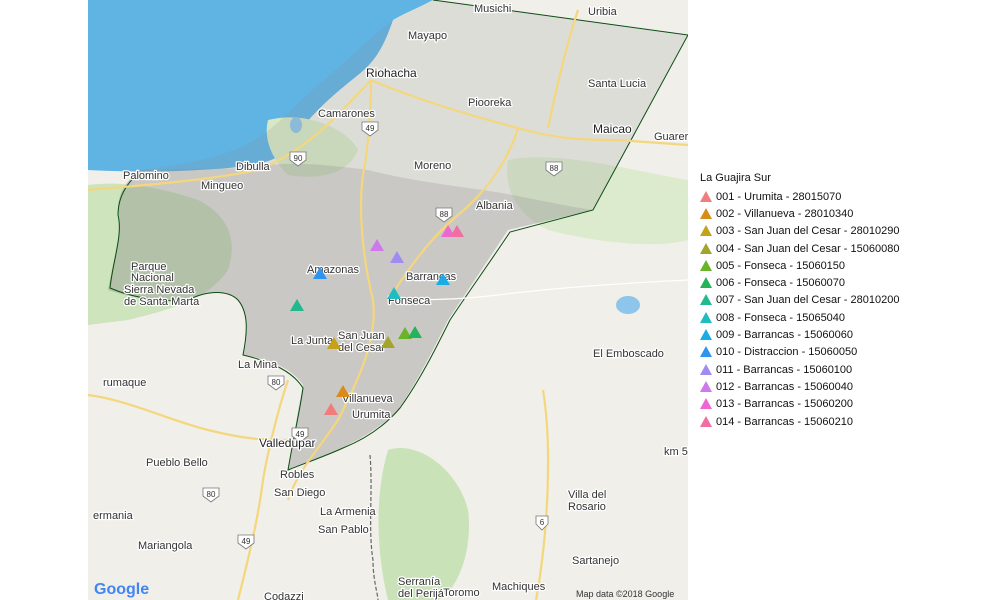 This screenshot has height=600, width=1000. What do you see at coordinates (421, 594) in the screenshot?
I see `place-label: del Perijá` at bounding box center [421, 594].